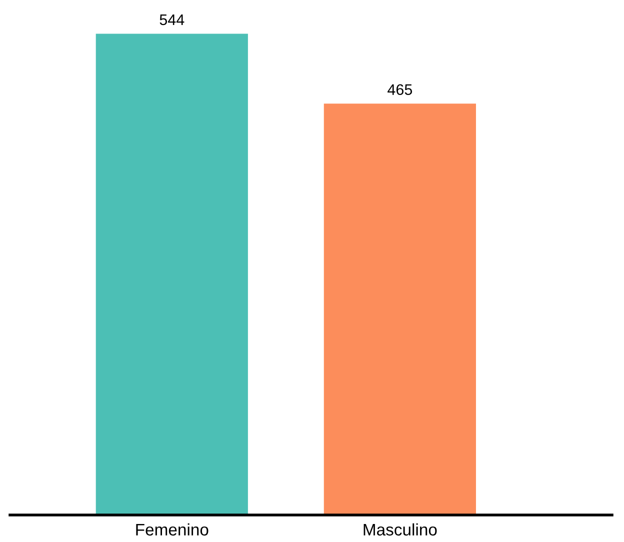 The width and height of the screenshot is (624, 542). What do you see at coordinates (172, 20) in the screenshot?
I see `data-label: 544` at bounding box center [172, 20].